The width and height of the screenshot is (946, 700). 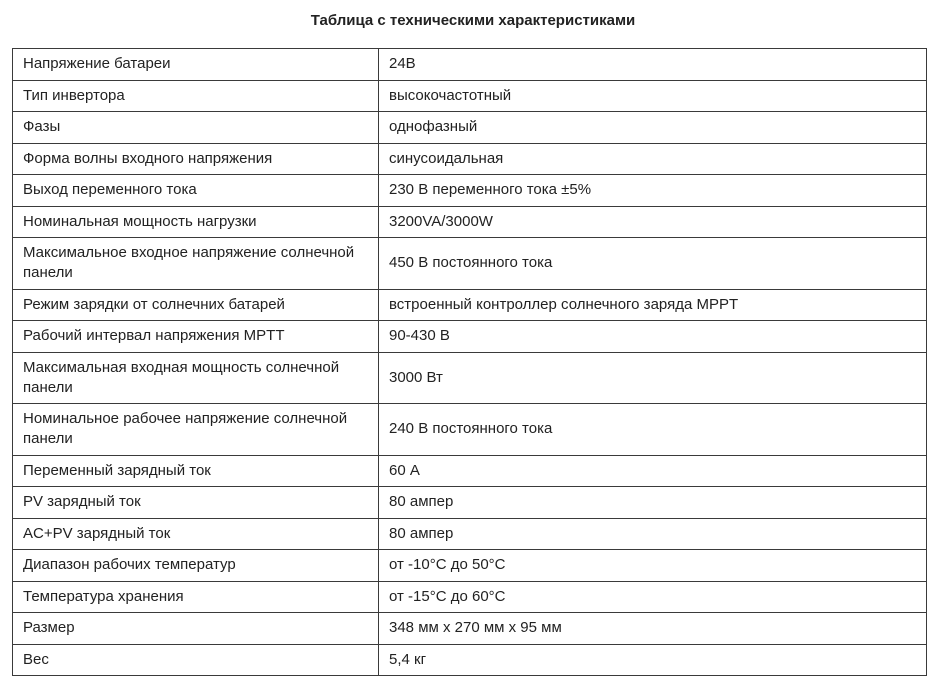 I want to click on spec-value: 3200VA/3000W, so click(x=652, y=221).